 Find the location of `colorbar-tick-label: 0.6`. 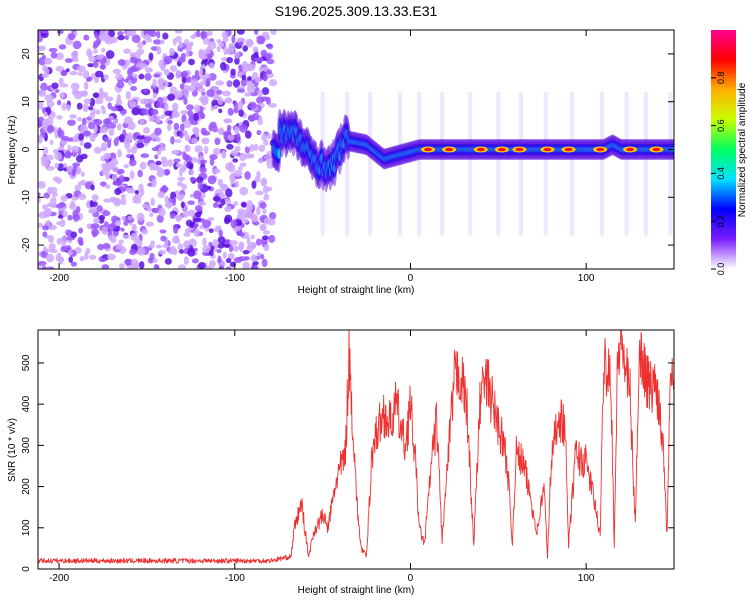

colorbar-tick-label: 0.6 is located at coordinates (721, 125).